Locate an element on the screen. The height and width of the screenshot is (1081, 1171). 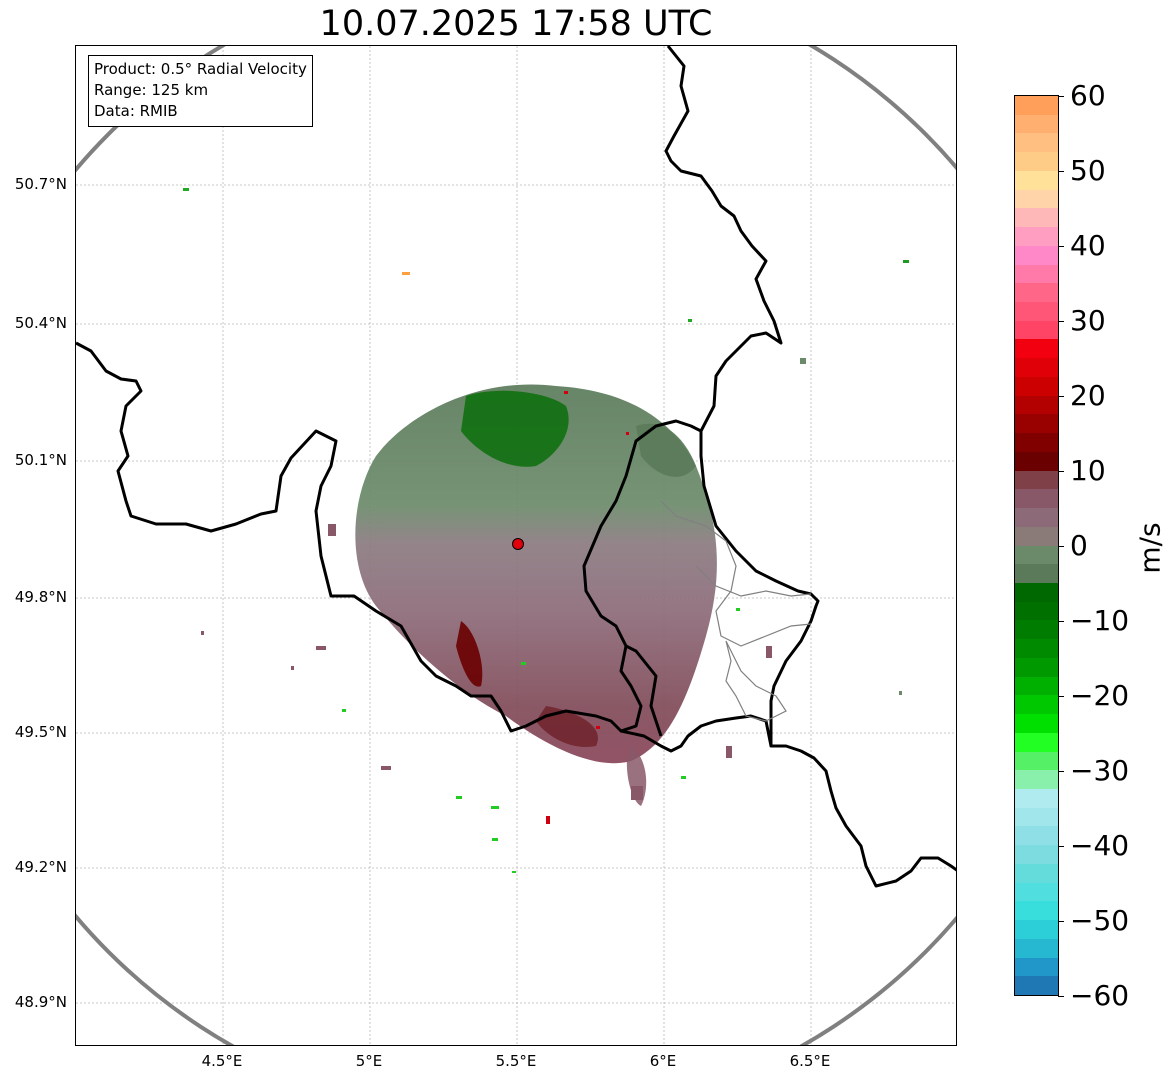
lat-label: 50.7°N is located at coordinates (40, 184).